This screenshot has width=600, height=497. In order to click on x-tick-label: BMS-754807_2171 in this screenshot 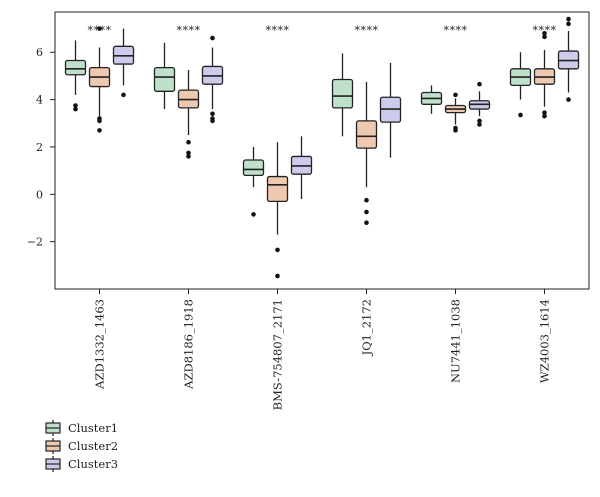, I will do `click(278, 354)`.